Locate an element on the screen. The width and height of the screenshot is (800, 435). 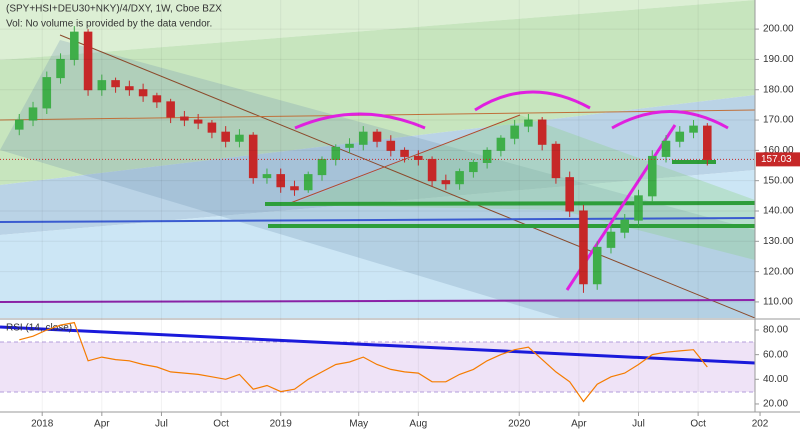
x-tick-label: 2020 is located at coordinates (519, 424).